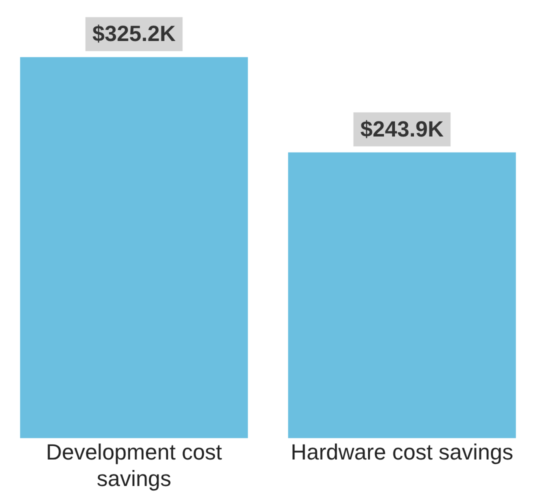  Describe the element at coordinates (134, 33) in the screenshot. I see `data-label: $325.2K` at that location.